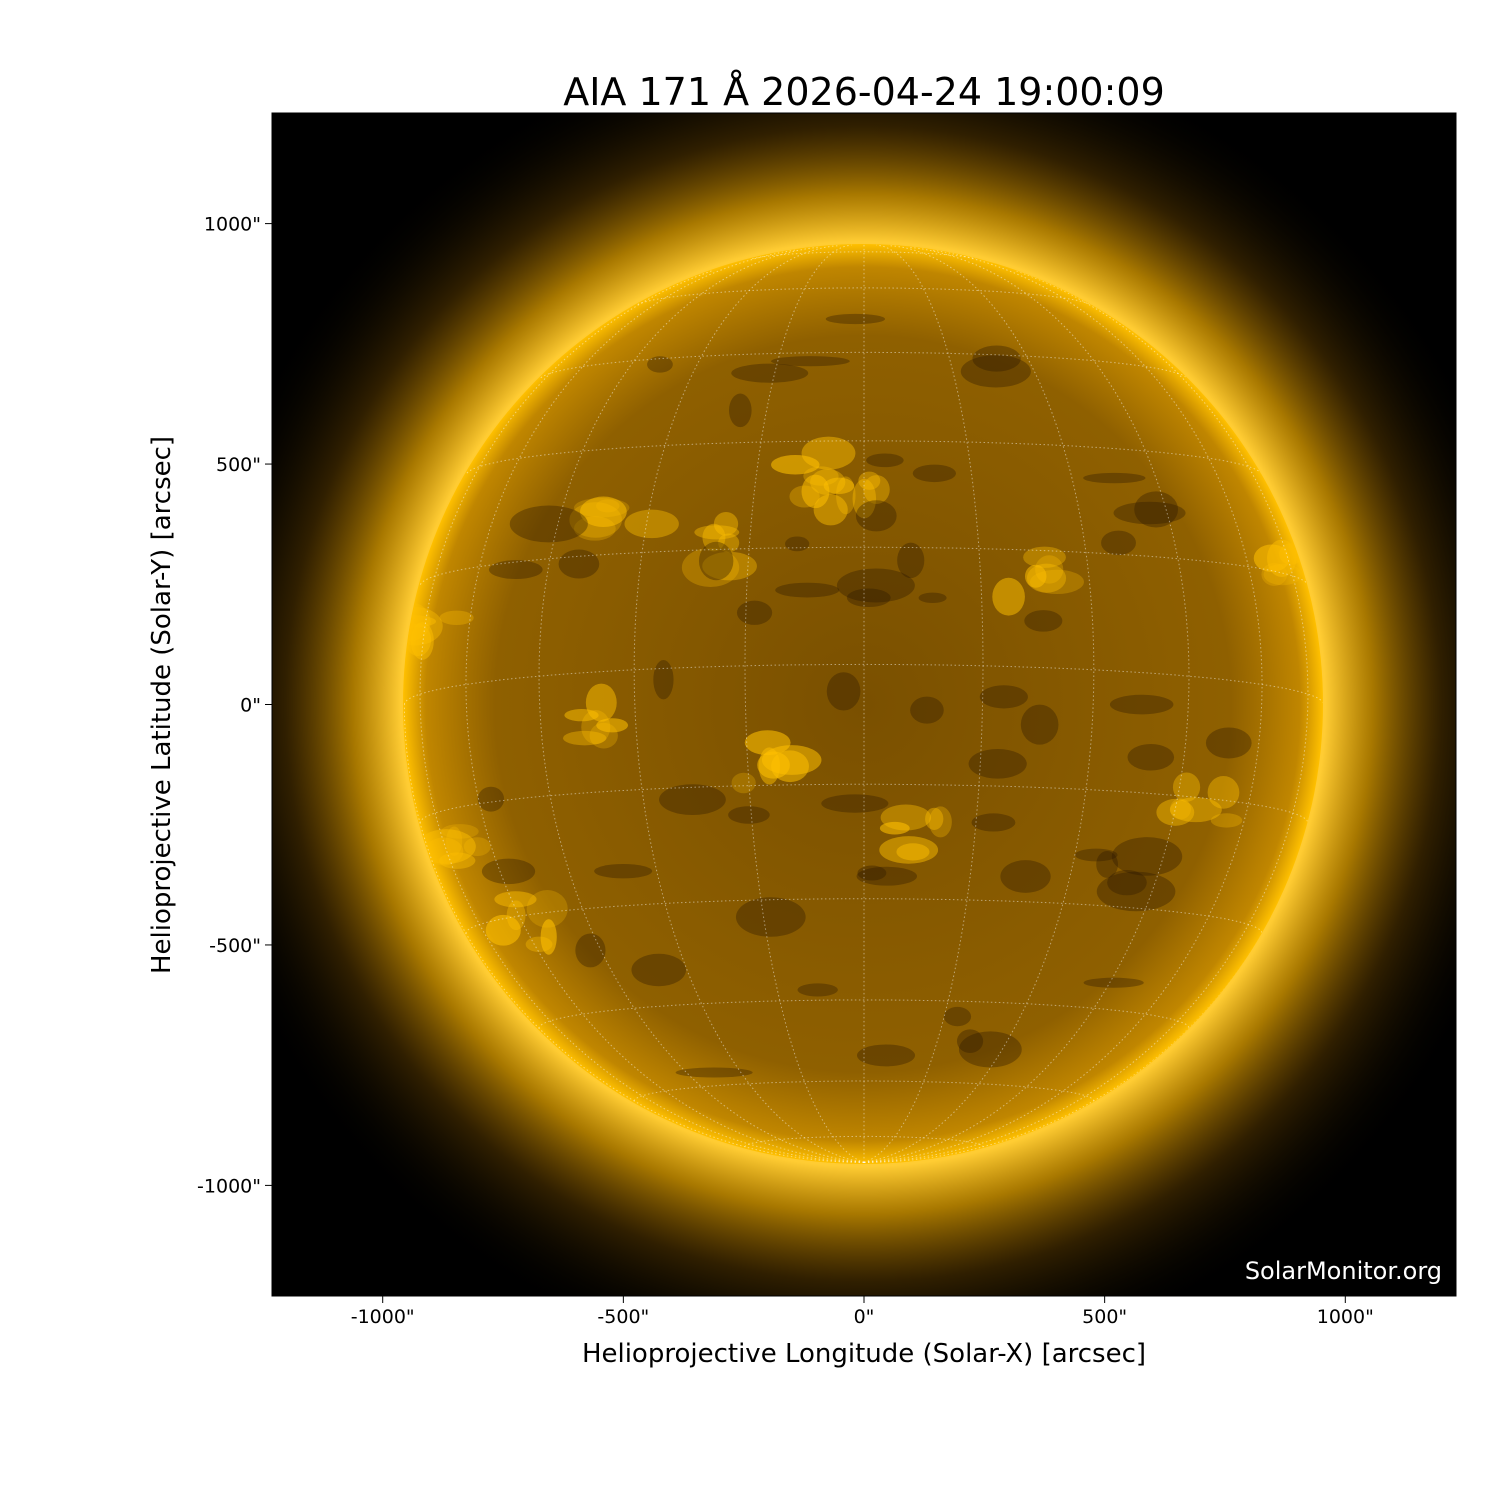 Image resolution: width=1500 pixels, height=1500 pixels. What do you see at coordinates (1104, 1317) in the screenshot?
I see `x-tick-label: 500"` at bounding box center [1104, 1317].